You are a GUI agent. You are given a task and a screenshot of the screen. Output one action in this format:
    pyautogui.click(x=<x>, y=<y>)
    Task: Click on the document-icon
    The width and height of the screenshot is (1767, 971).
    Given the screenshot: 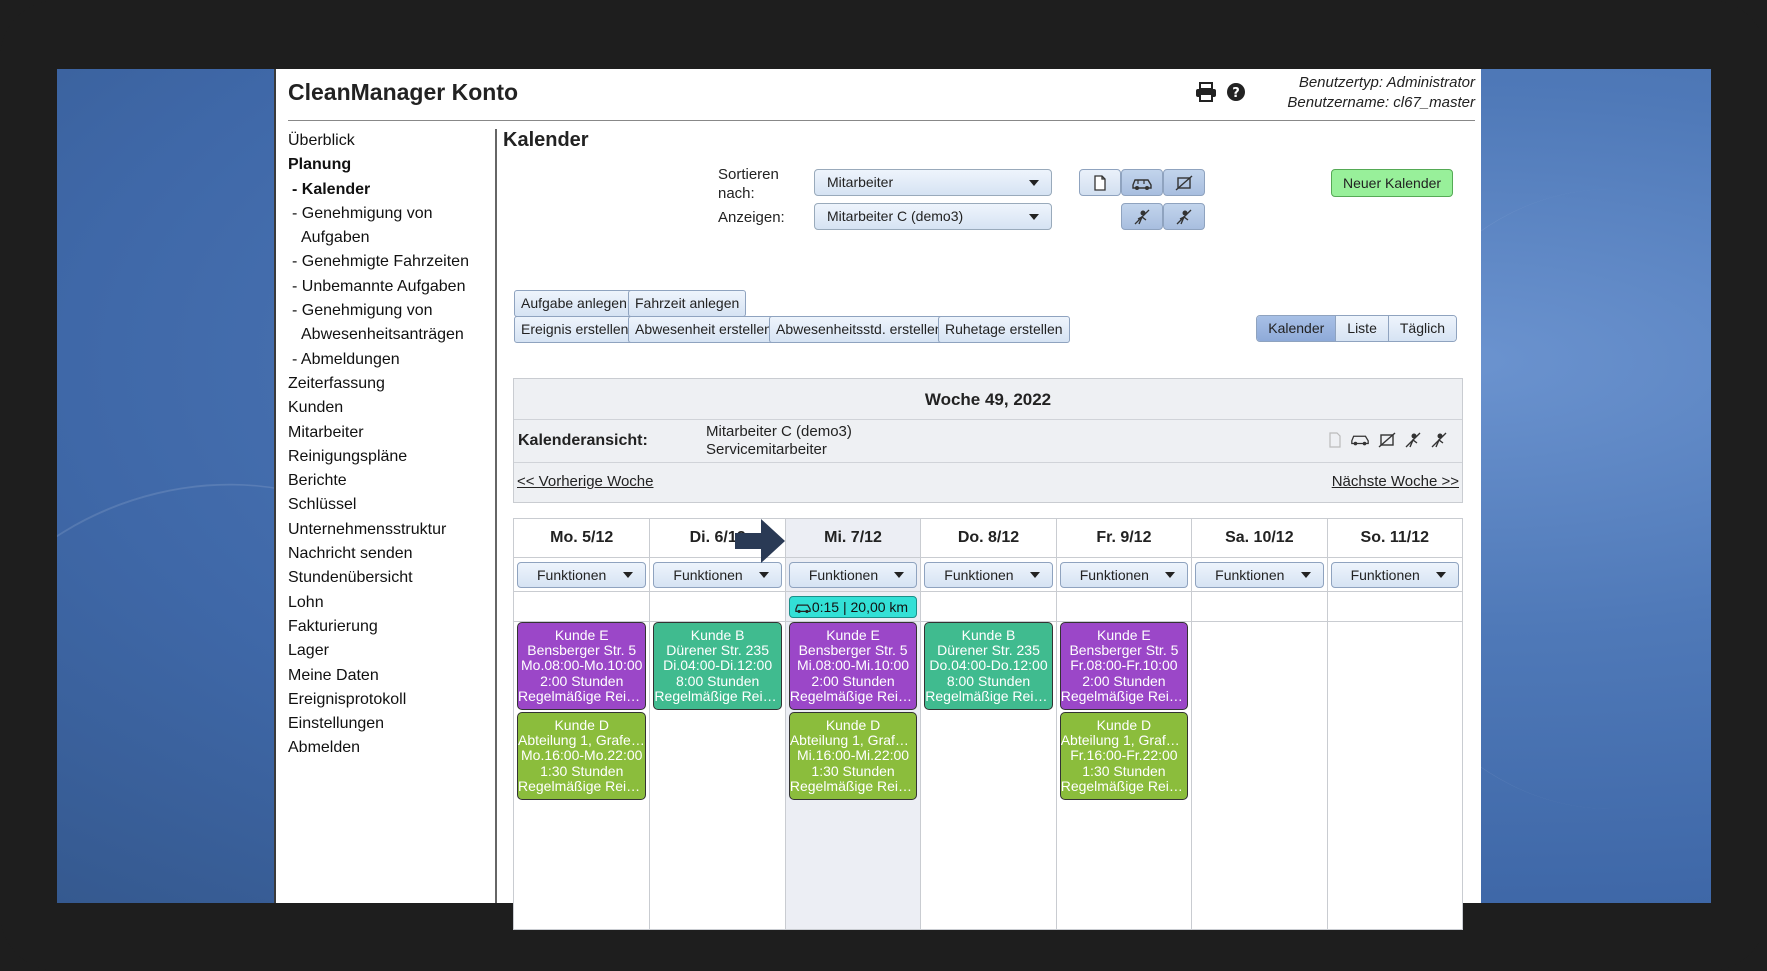 What is the action you would take?
    pyautogui.click(x=1100, y=182)
    